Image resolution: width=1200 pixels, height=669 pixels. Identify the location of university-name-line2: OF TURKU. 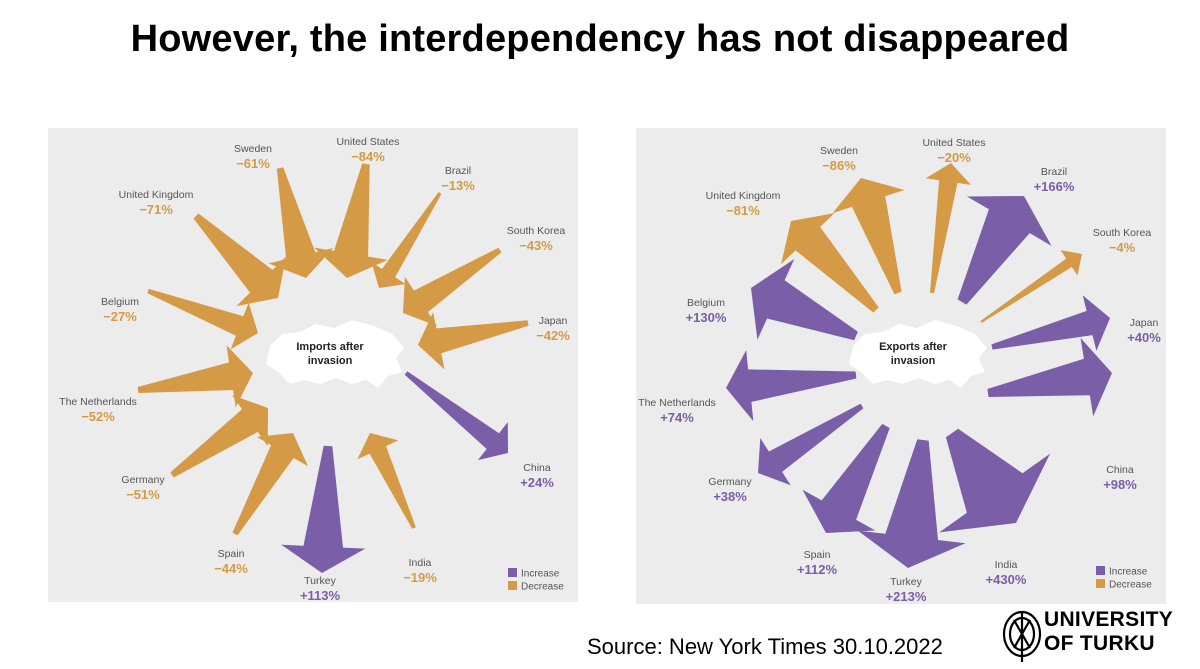
(1099, 643).